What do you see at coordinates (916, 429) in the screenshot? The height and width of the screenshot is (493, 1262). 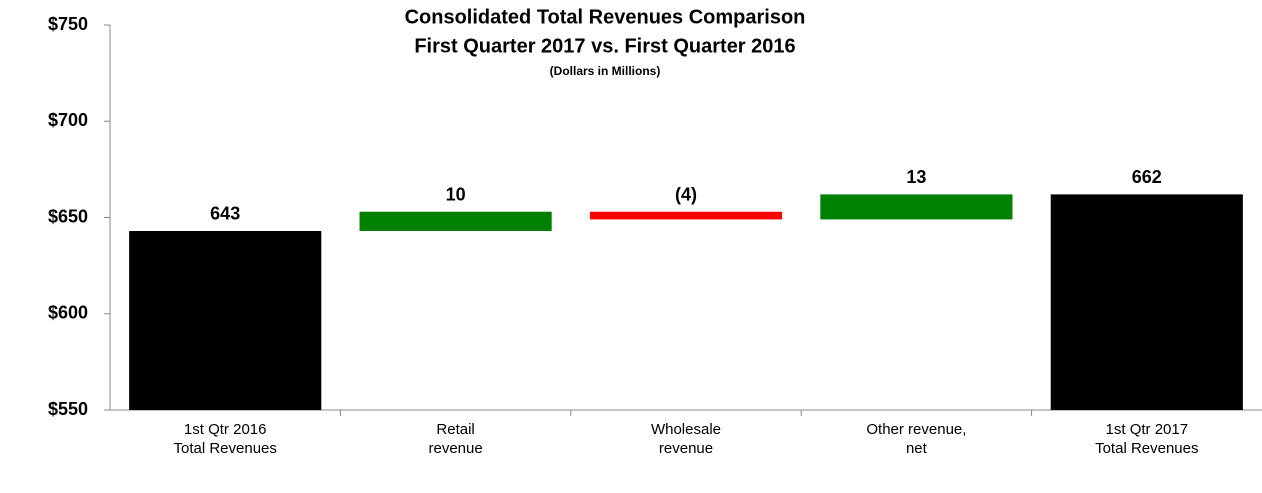 I see `x-tick-label: Other revenue,` at bounding box center [916, 429].